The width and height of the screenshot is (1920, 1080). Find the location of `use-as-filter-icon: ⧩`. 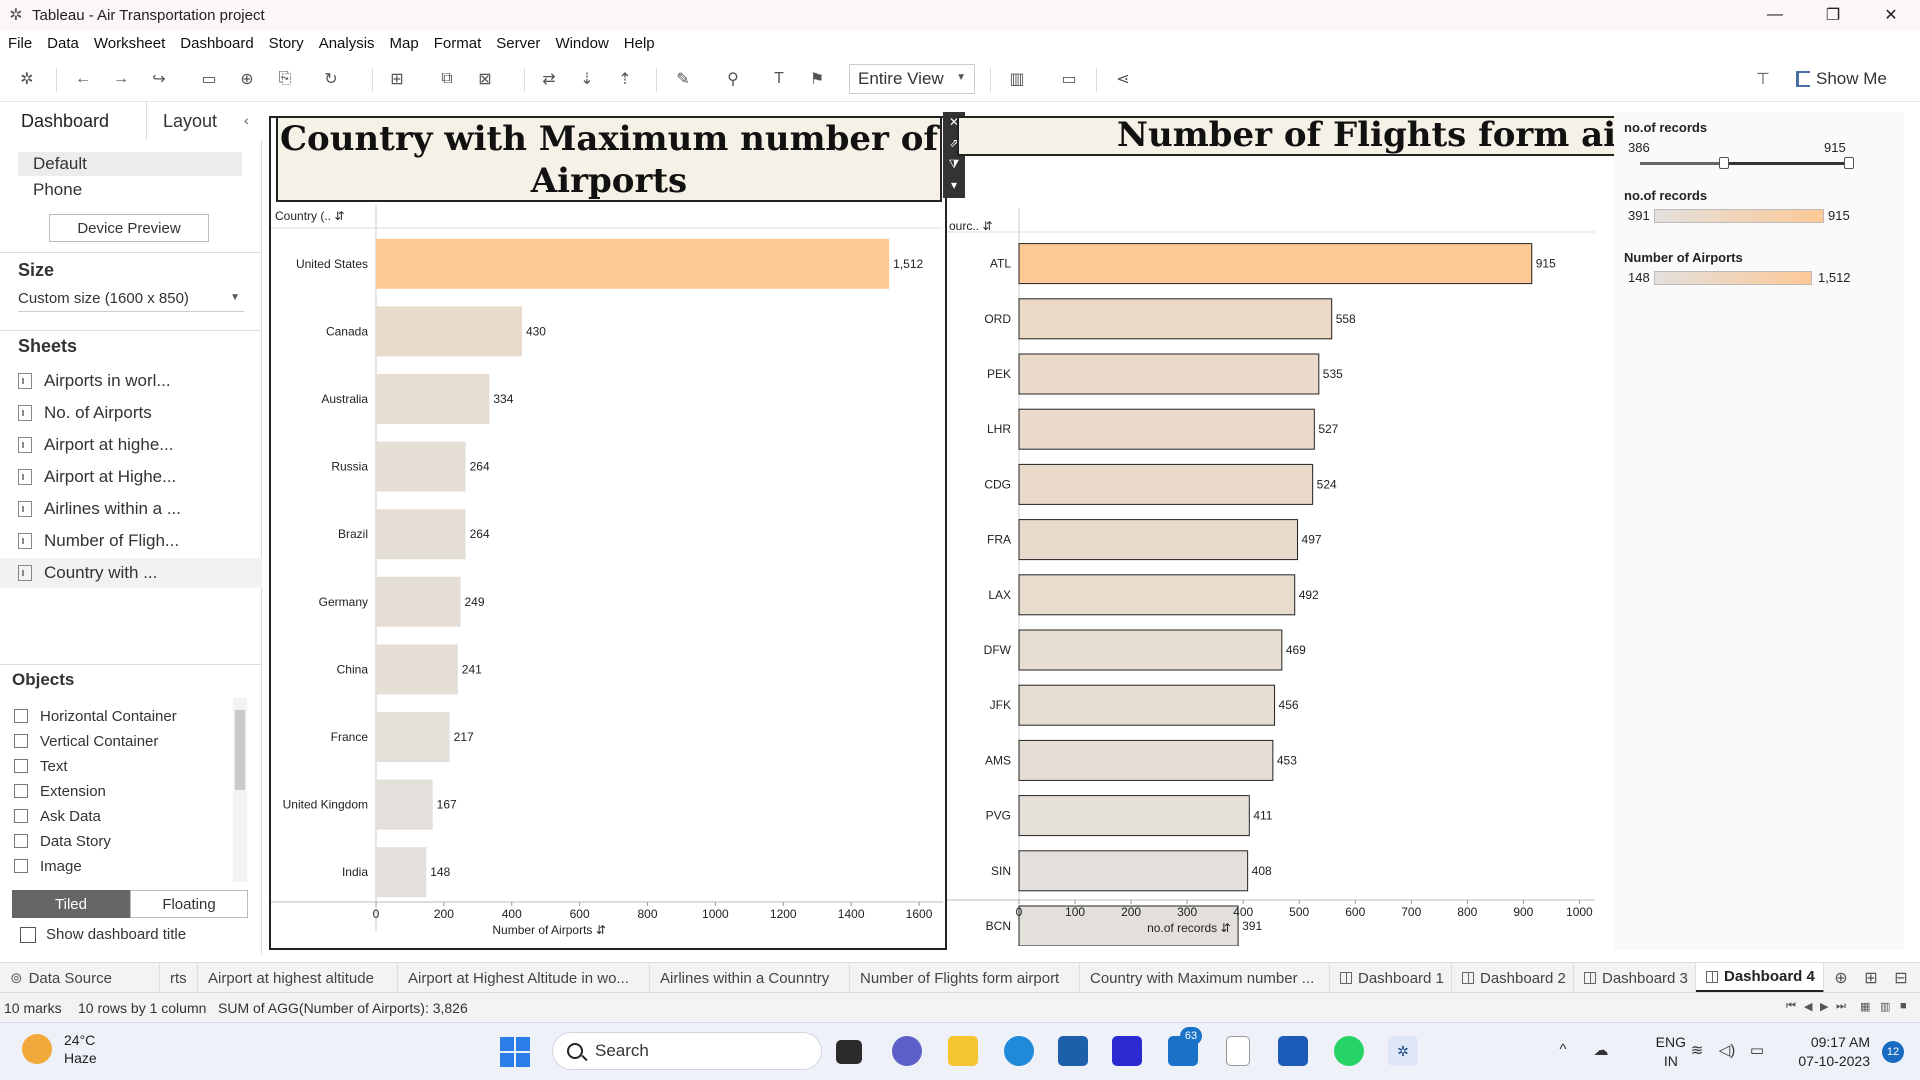

use-as-filter-icon: ⧩ is located at coordinates (954, 164).